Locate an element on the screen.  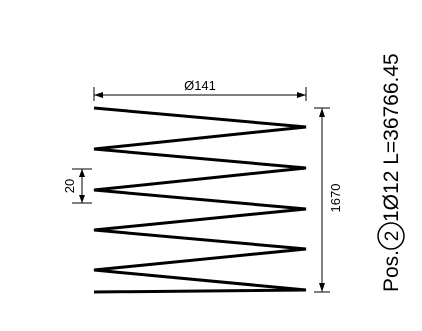
position-annotation: Pos. 2 1Ø12 L=36766.45 is located at coordinates (391, 172).